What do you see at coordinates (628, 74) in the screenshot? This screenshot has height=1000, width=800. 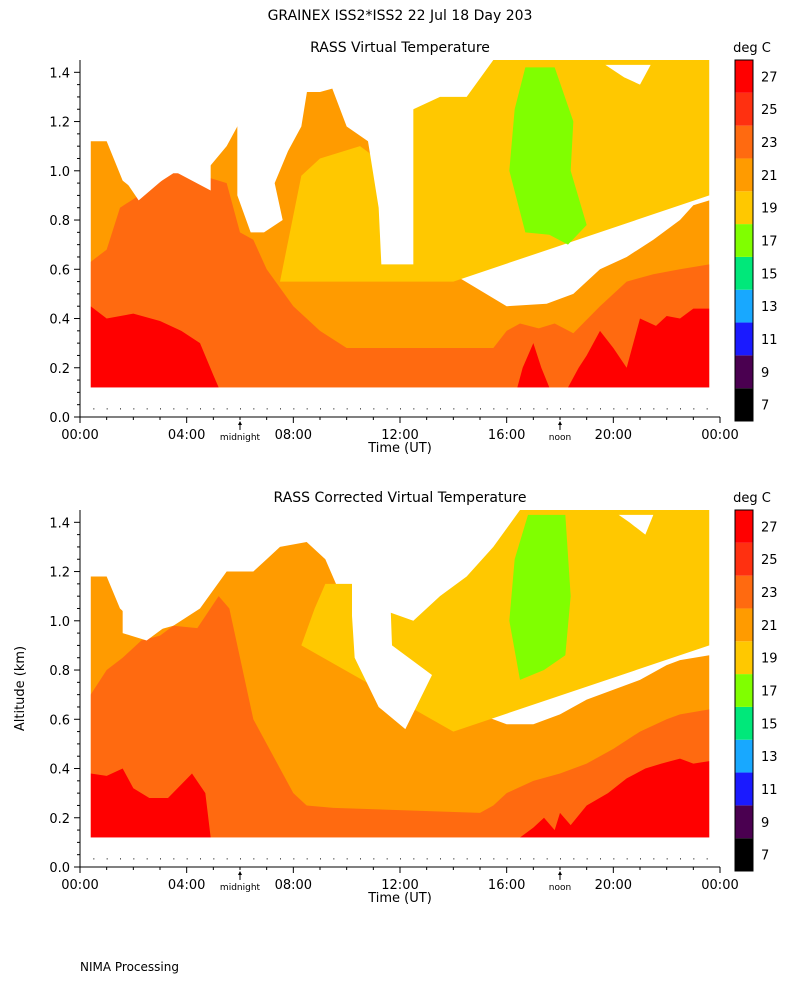 I see `missing-data-region` at bounding box center [628, 74].